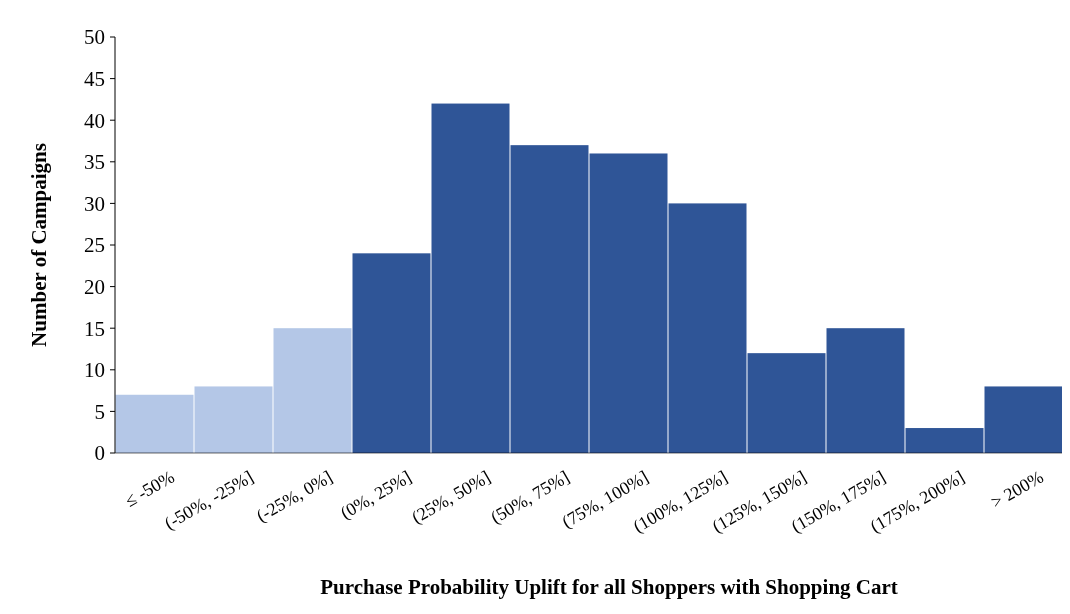 Image resolution: width=1070 pixels, height=614 pixels. Describe the element at coordinates (149, 488) in the screenshot. I see `x-tick-label: ≤ -50%` at that location.